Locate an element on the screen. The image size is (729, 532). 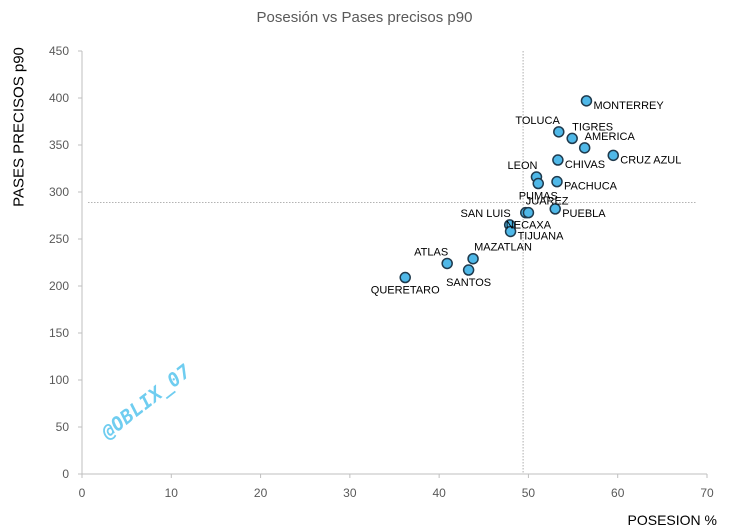
x-tick-label: 30 is located at coordinates (350, 493).